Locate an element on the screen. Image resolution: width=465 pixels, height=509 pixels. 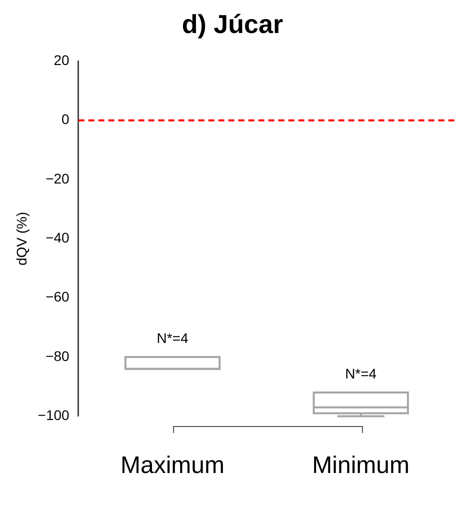
y-tick-label: 0 is located at coordinates (66, 119).